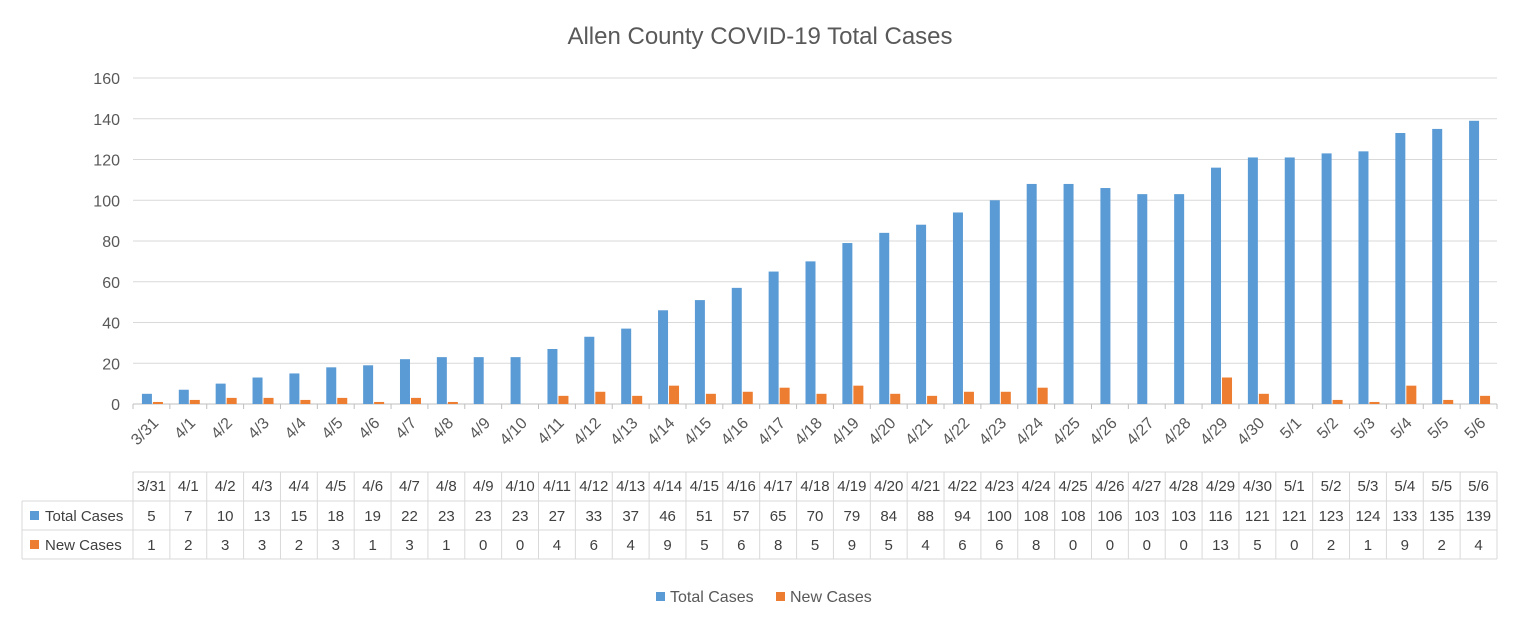 This screenshot has height=627, width=1520. Describe the element at coordinates (370, 429) in the screenshot. I see `x-tick-label: 4/6` at that location.